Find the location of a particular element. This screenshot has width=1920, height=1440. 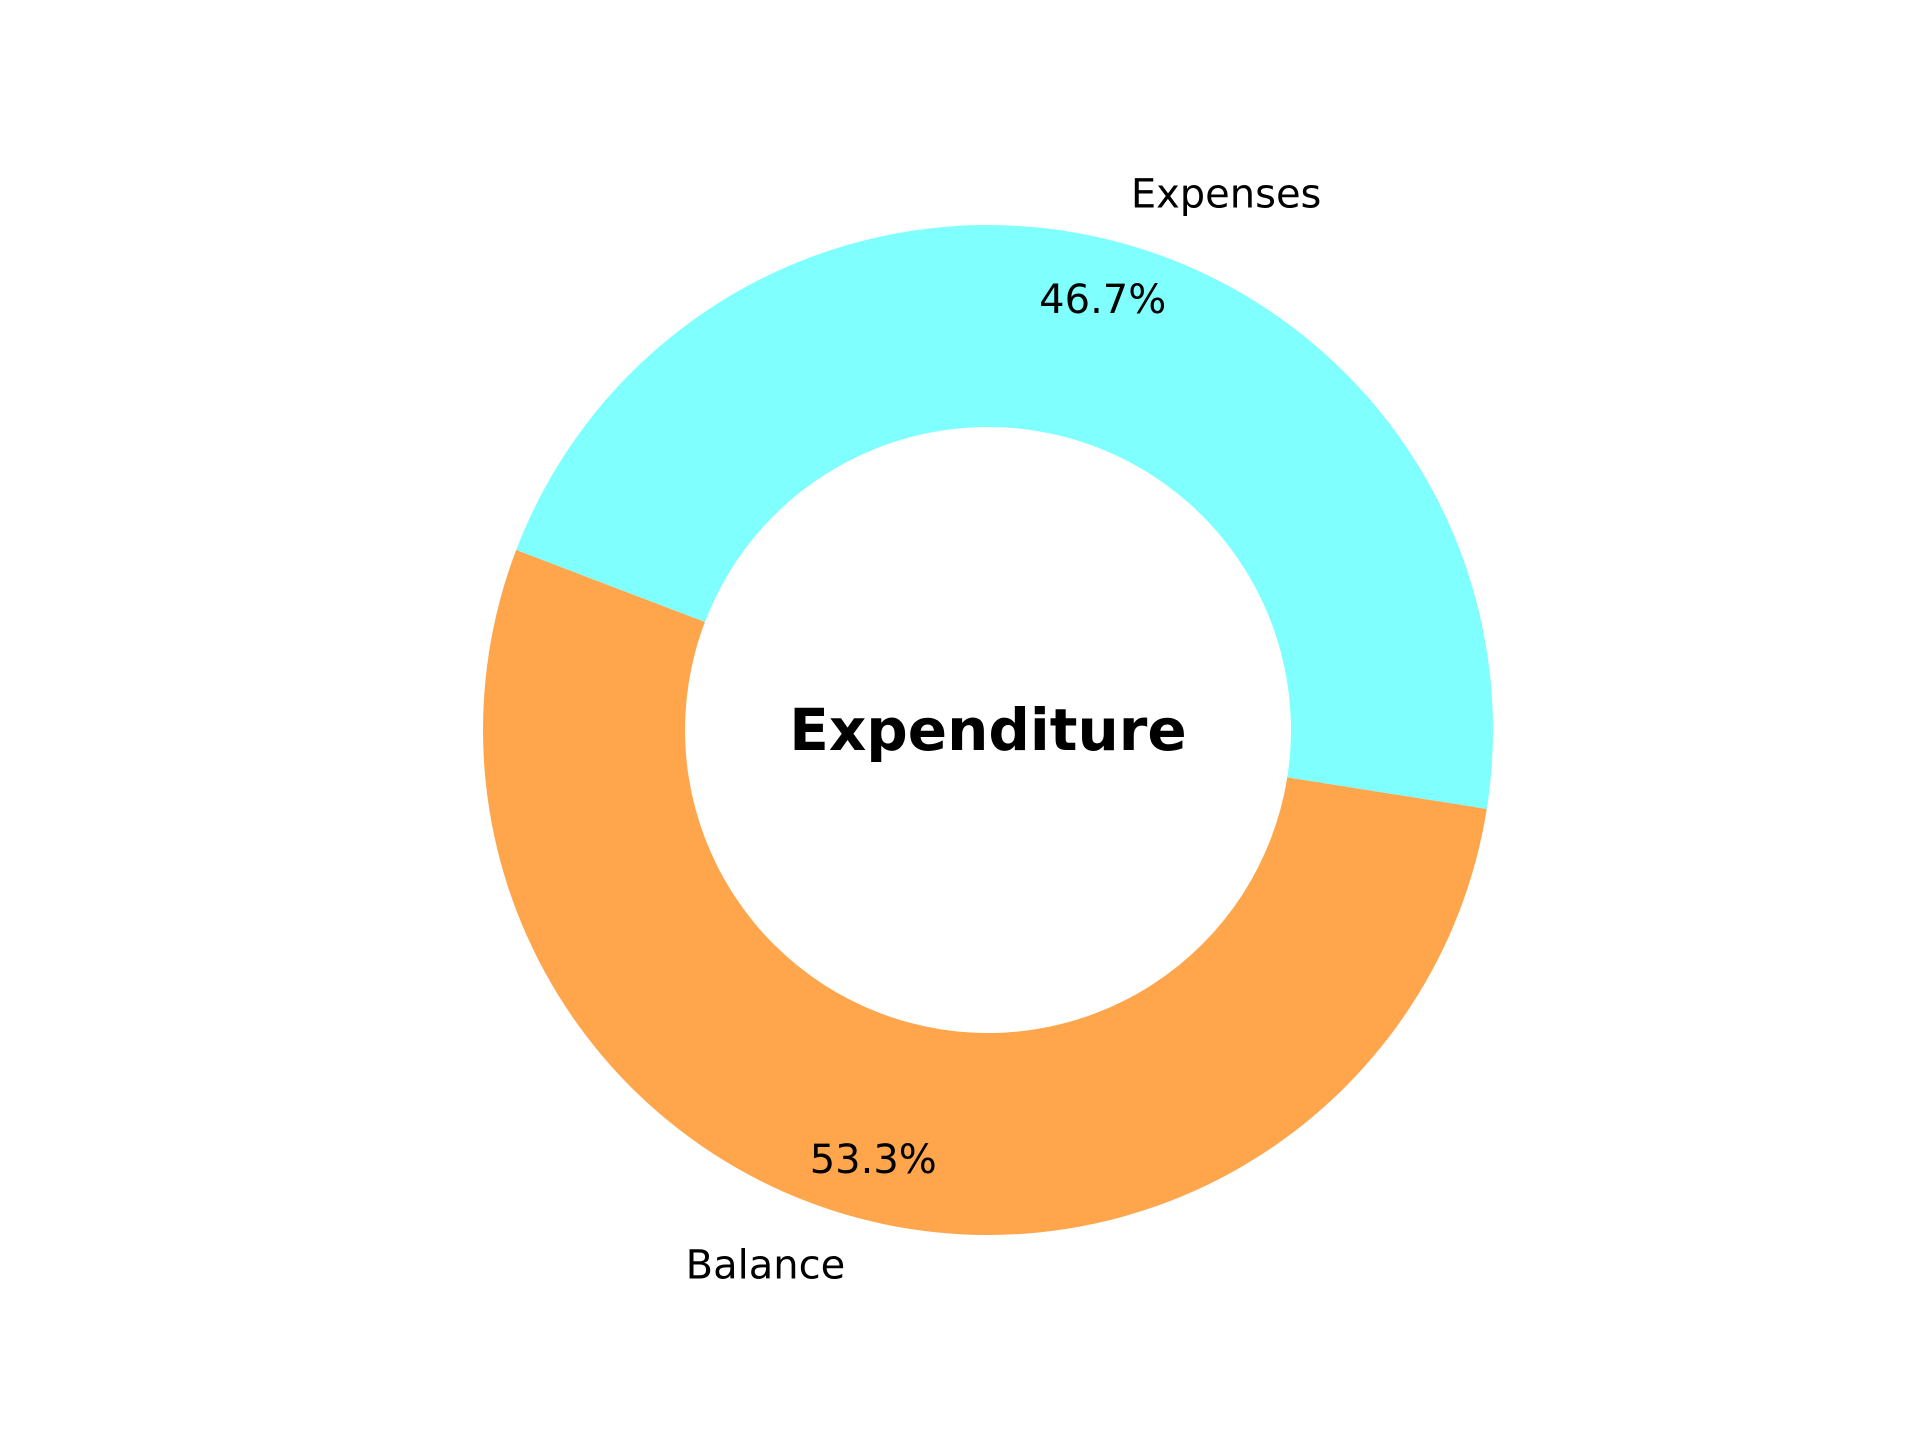

slice-label-expenses: Expenses is located at coordinates (1226, 195).